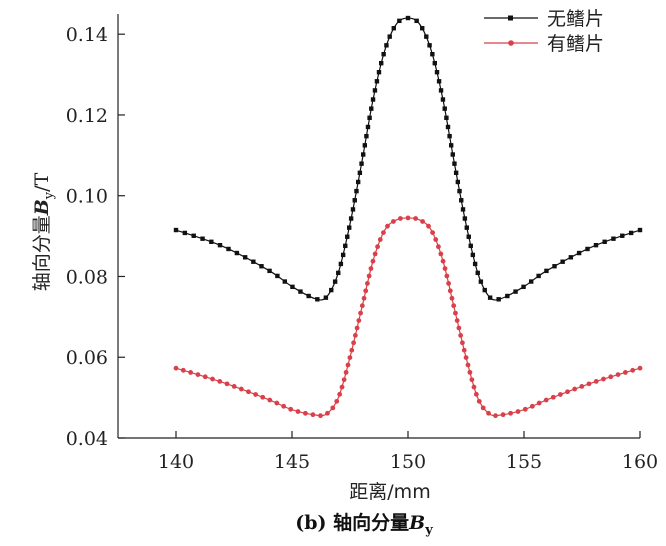  I want to click on y-axis-label-prefix: 轴向分量, so click(42, 253).